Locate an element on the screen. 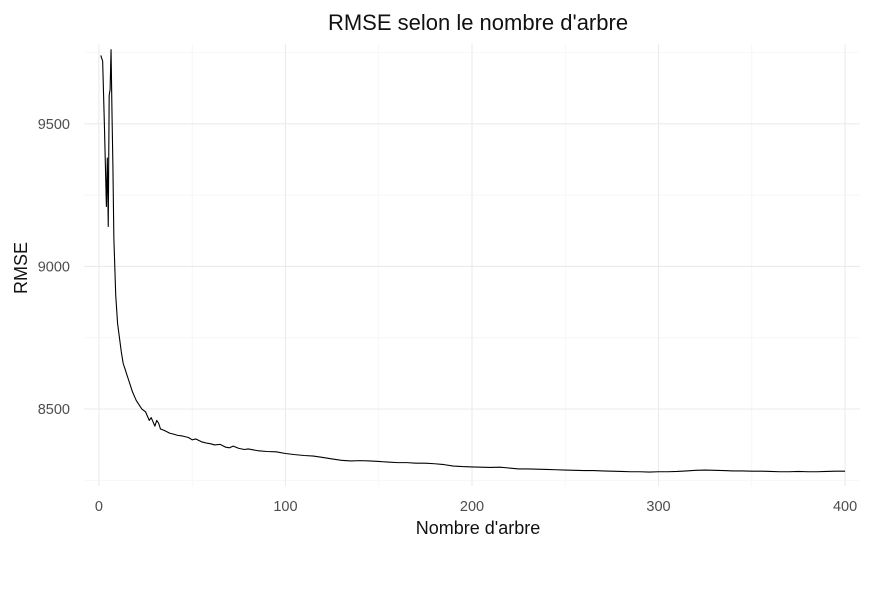 This screenshot has width=894, height=611. x-axis-ticks: 0 100 200 300 400 is located at coordinates (476, 507).